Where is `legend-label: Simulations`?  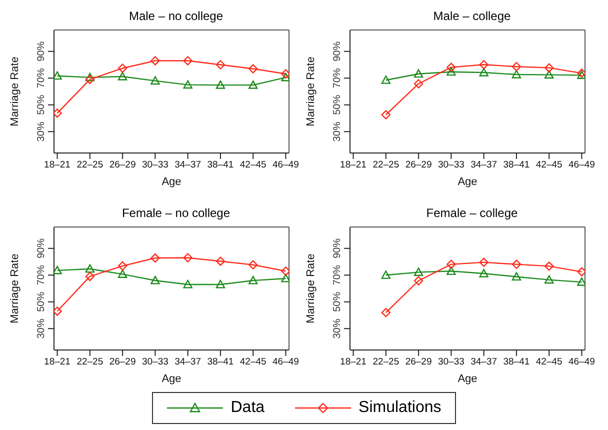 legend-label: Simulations is located at coordinates (400, 408).